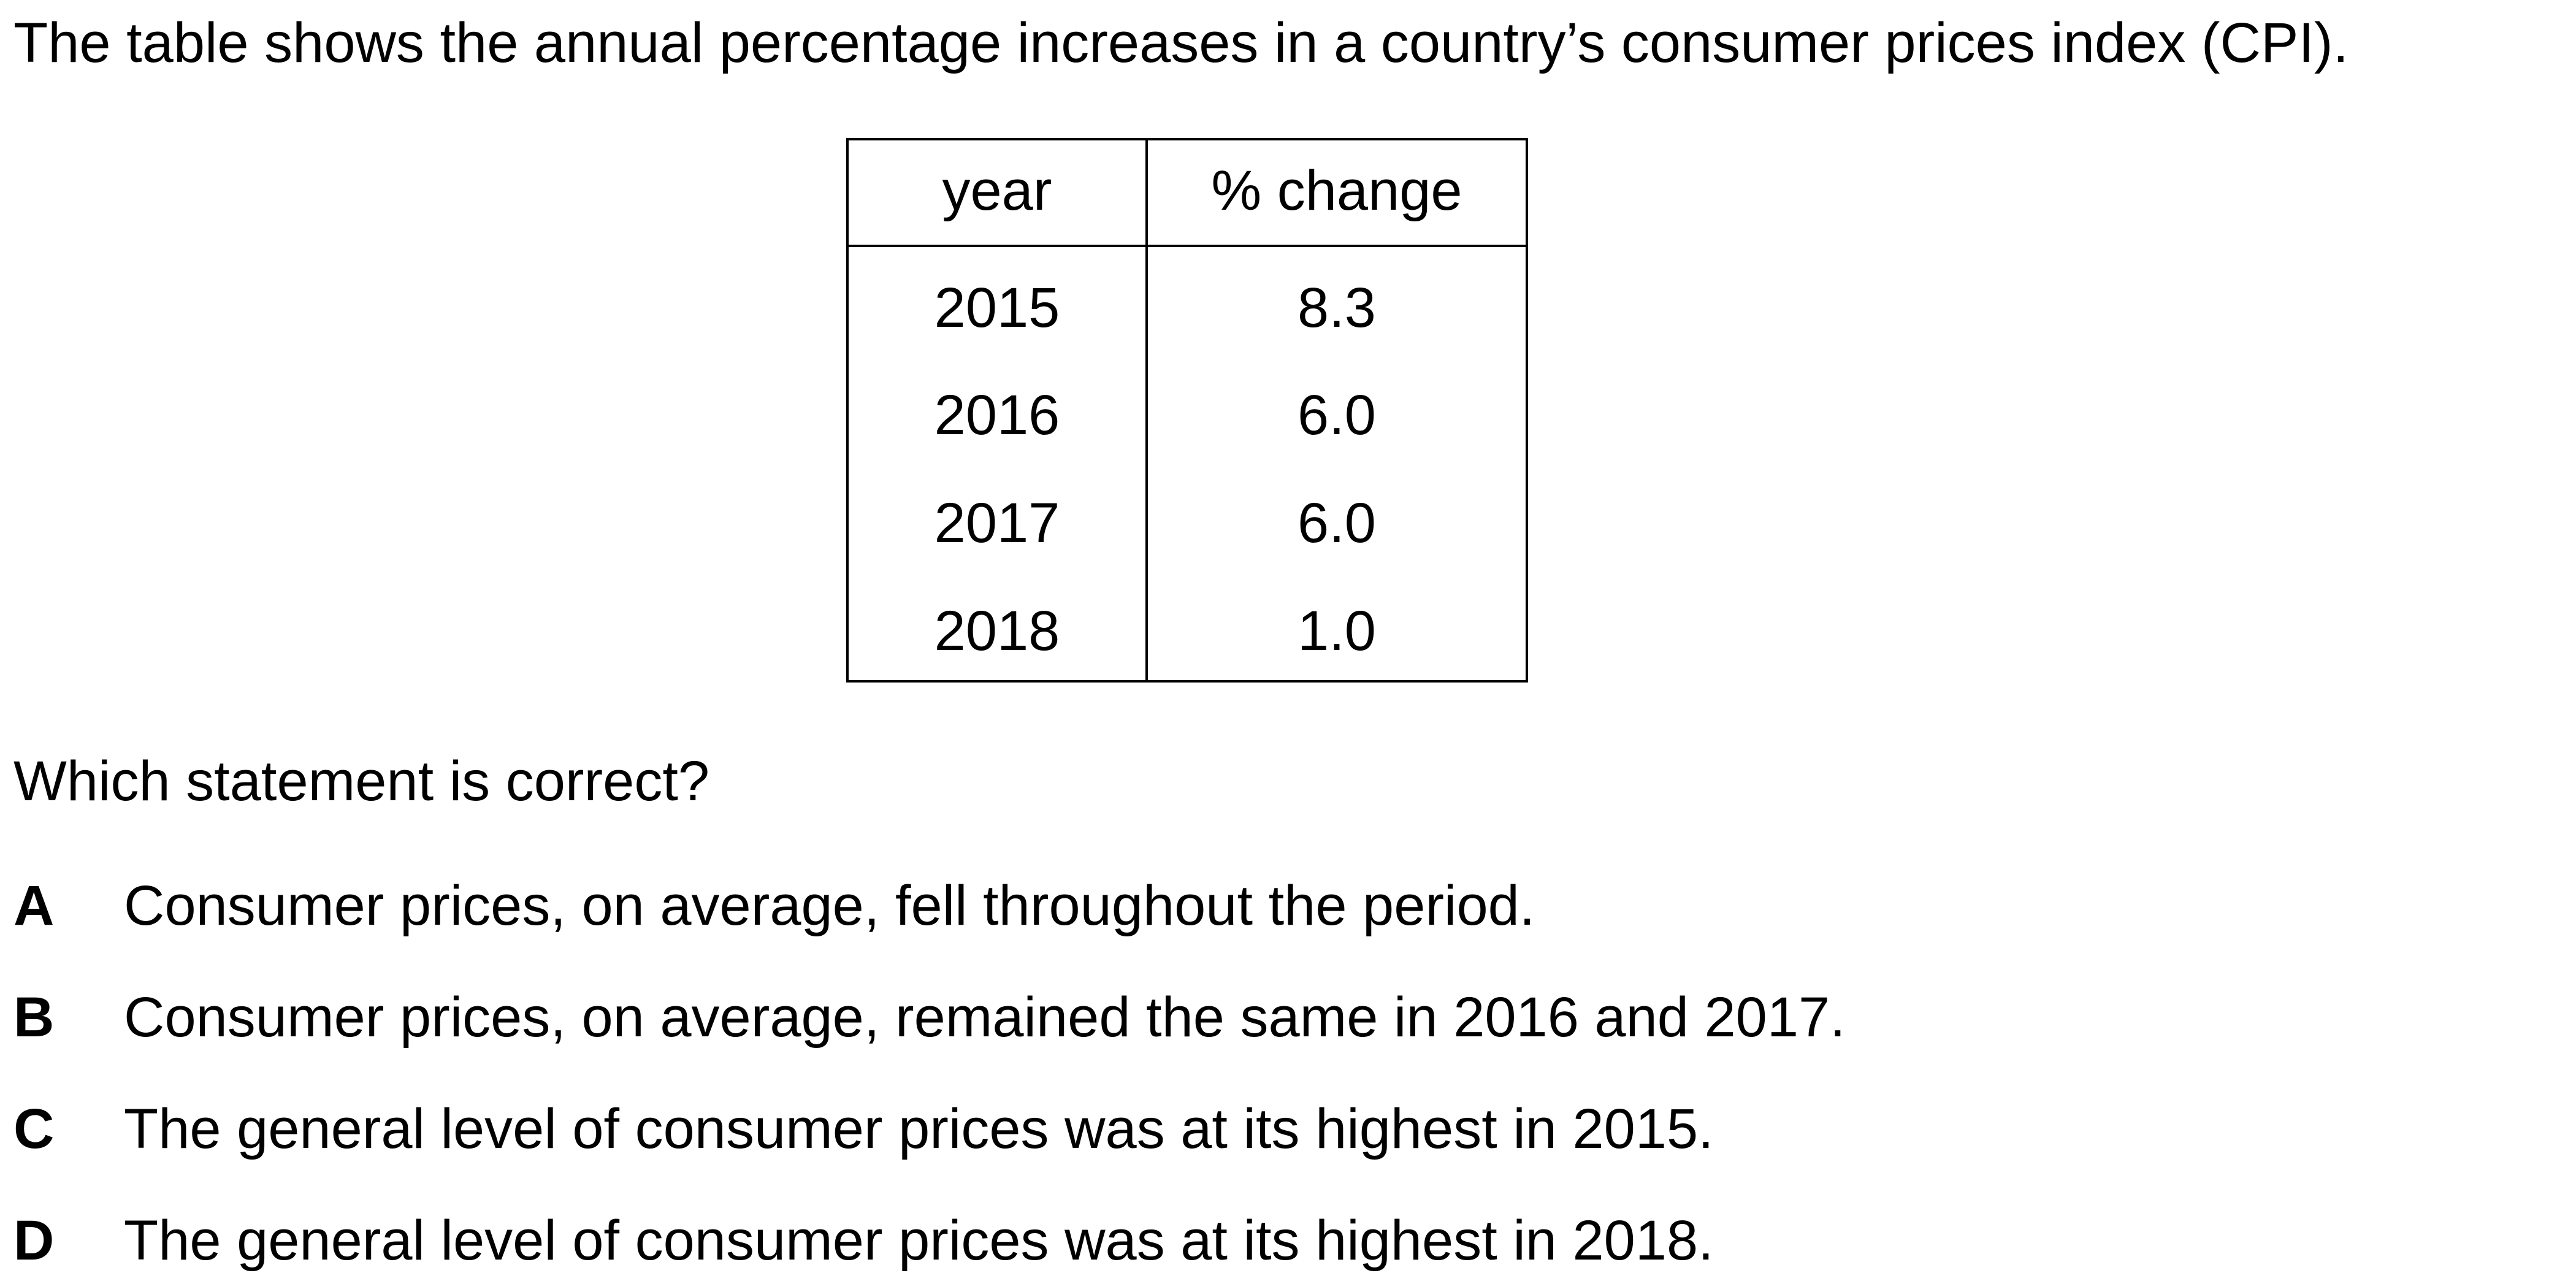  I want to click on table-cell-change: 8.3, so click(1337, 308).